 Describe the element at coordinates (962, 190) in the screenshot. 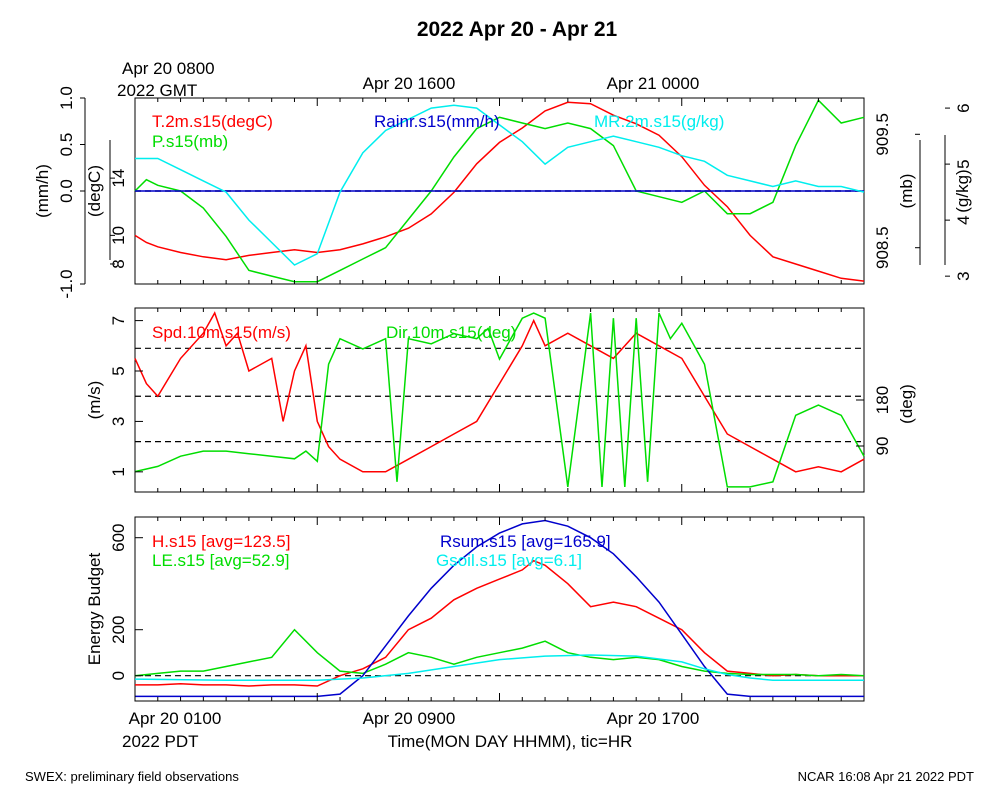

I see `mix-axis-label: (g/kg)` at that location.